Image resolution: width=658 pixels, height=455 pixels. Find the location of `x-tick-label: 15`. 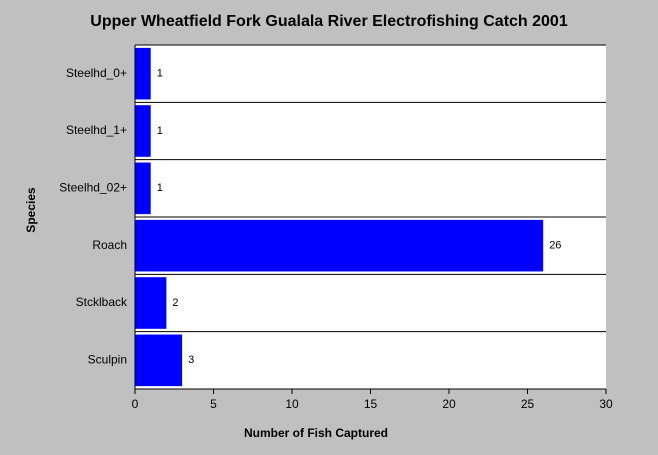

x-tick-label: 15 is located at coordinates (371, 404).